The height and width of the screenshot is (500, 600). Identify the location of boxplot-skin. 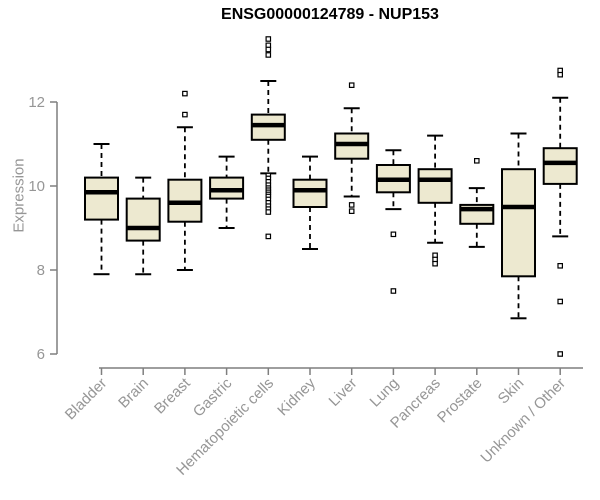
(518, 226).